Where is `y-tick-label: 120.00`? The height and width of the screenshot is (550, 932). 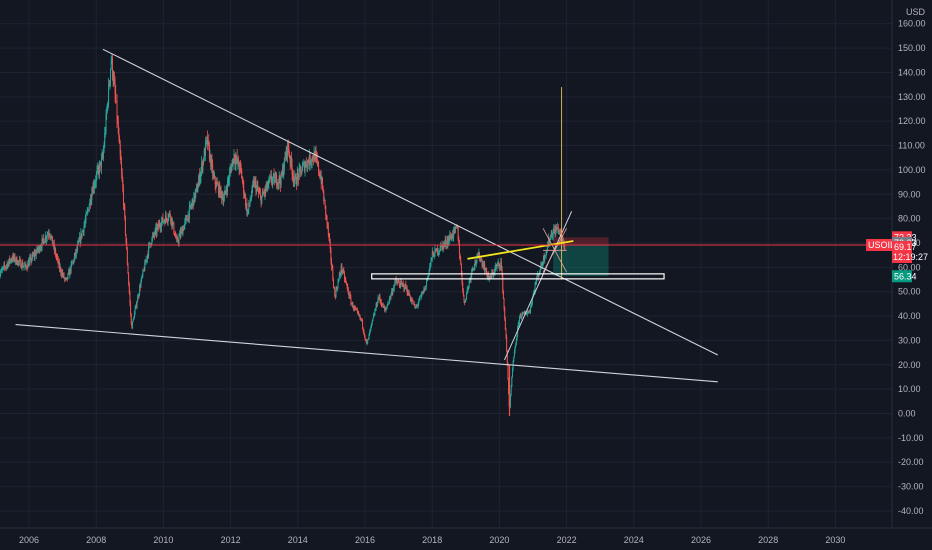 y-tick-label: 120.00 is located at coordinates (912, 121).